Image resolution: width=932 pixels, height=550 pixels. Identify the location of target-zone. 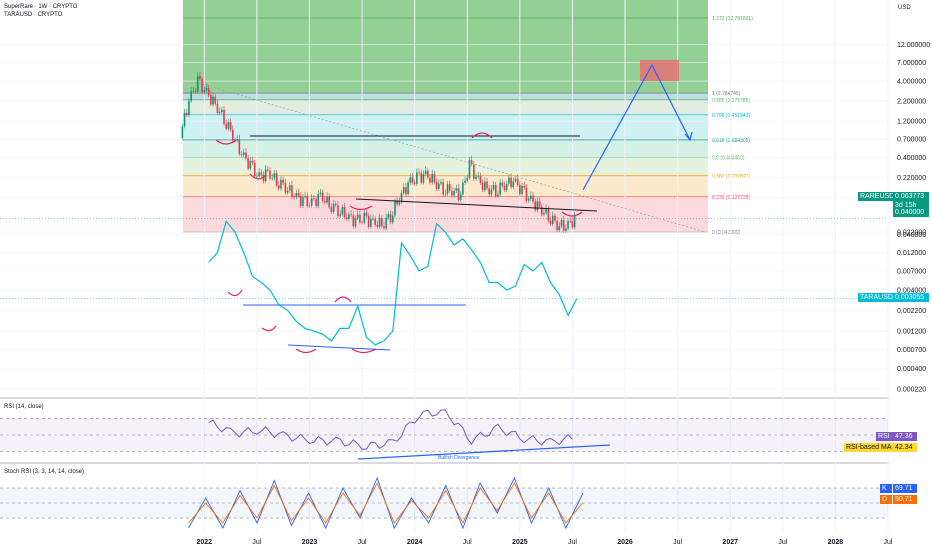
(659, 70).